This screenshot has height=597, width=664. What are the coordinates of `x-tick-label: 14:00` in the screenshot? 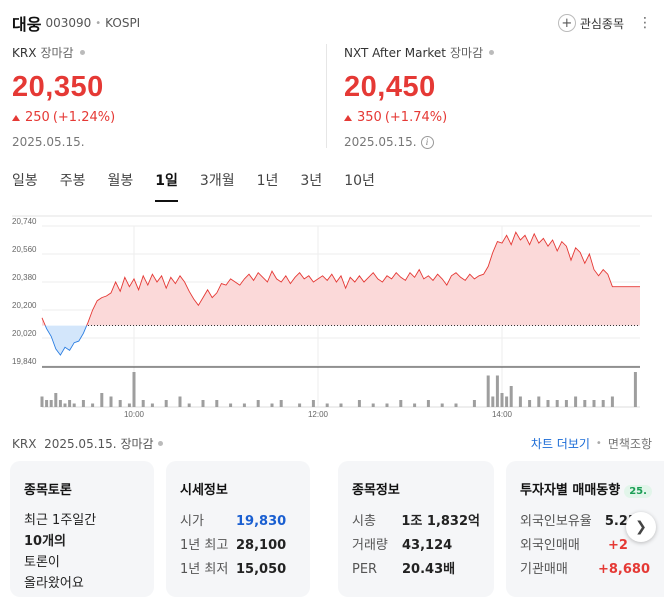 It's located at (502, 414).